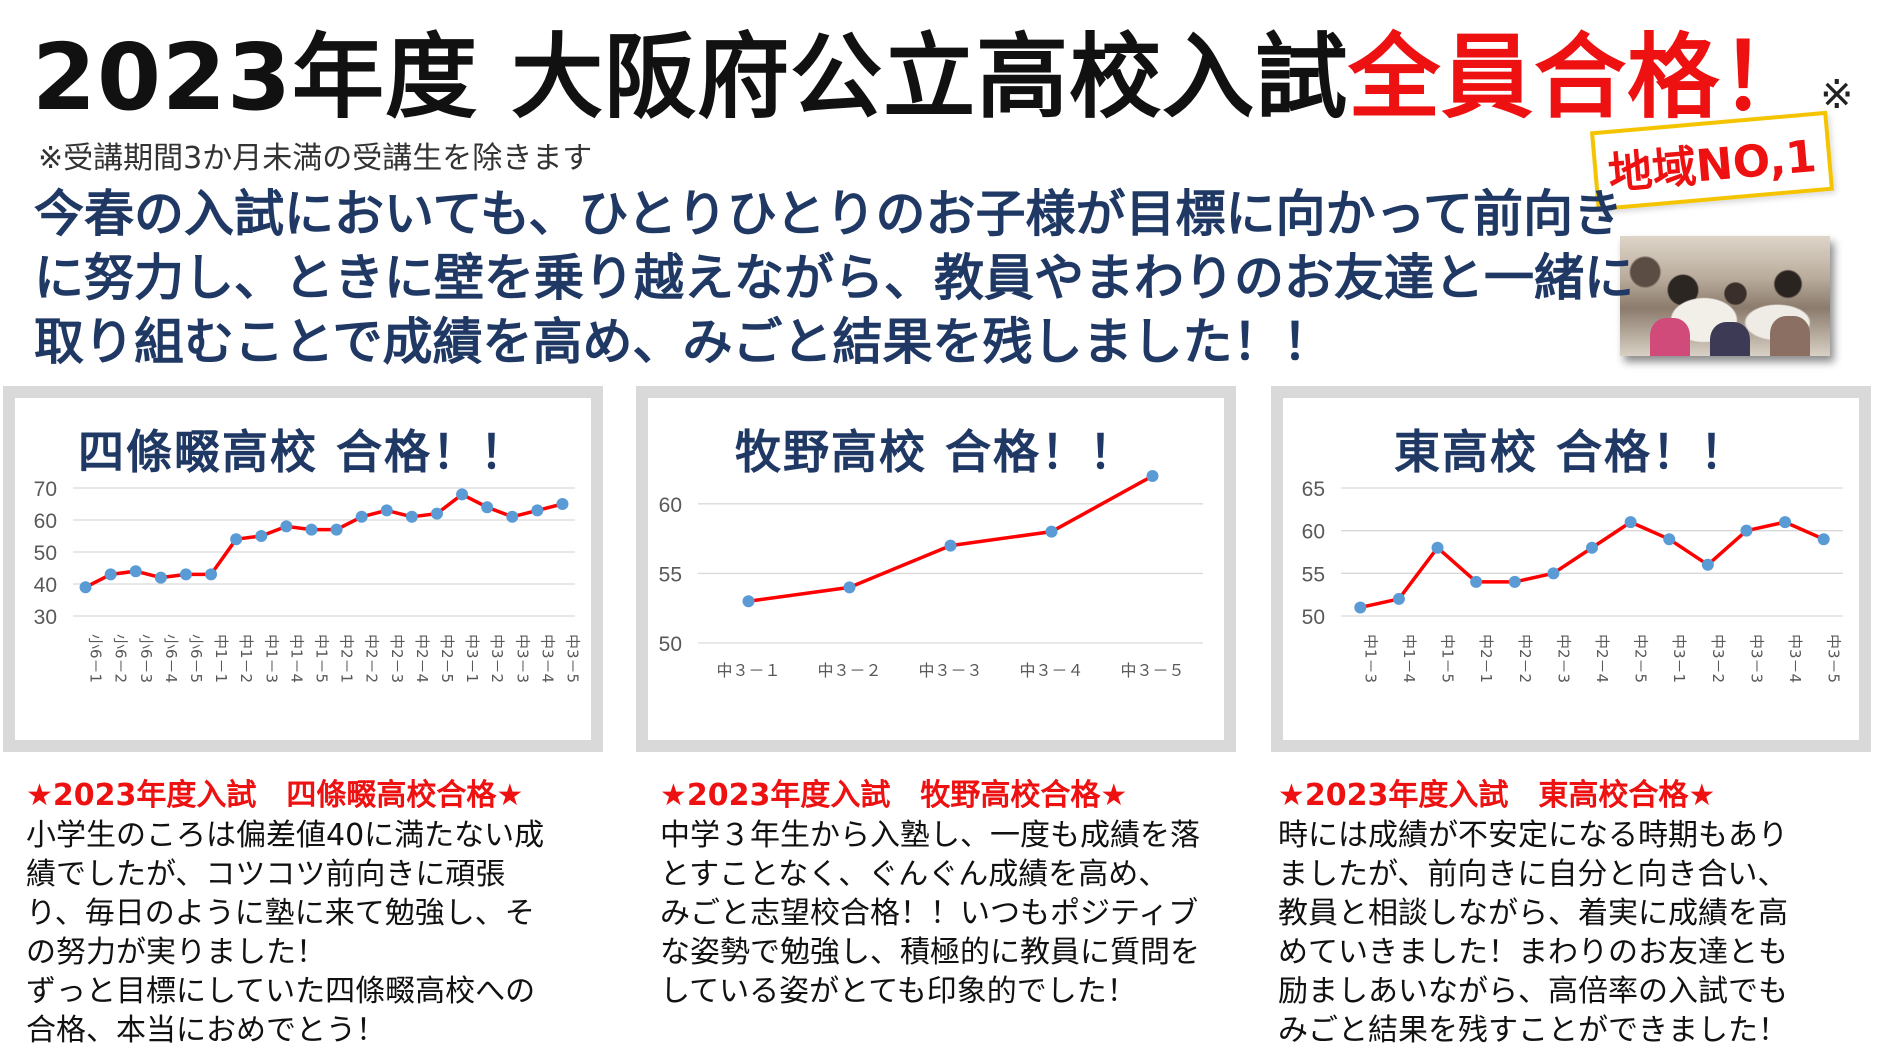 The image size is (1886, 1053). I want to click on x-tick-label: 小6－4, so click(171, 658).